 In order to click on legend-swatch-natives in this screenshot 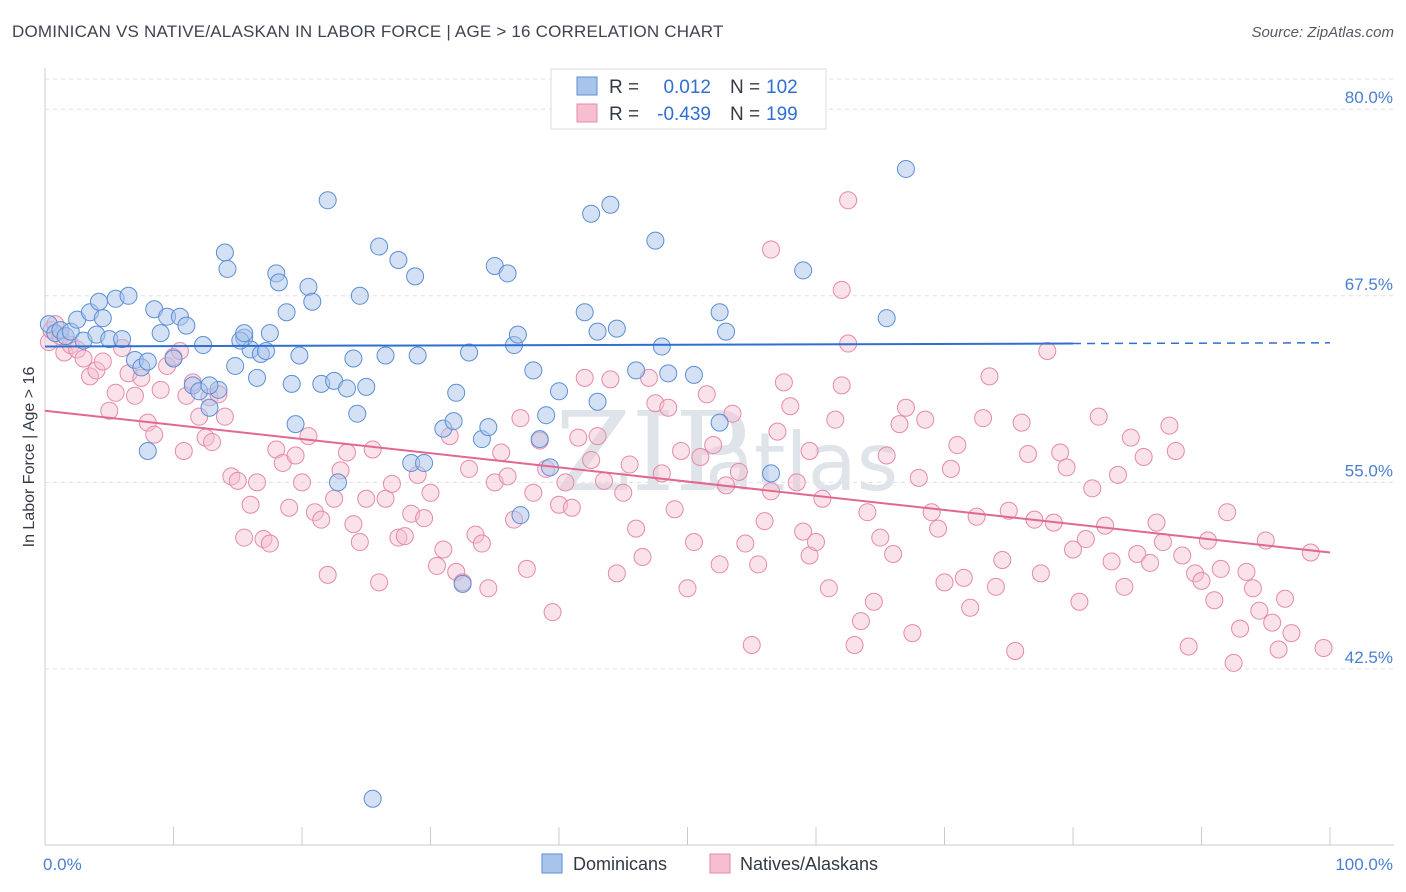, I will do `click(587, 113)`.